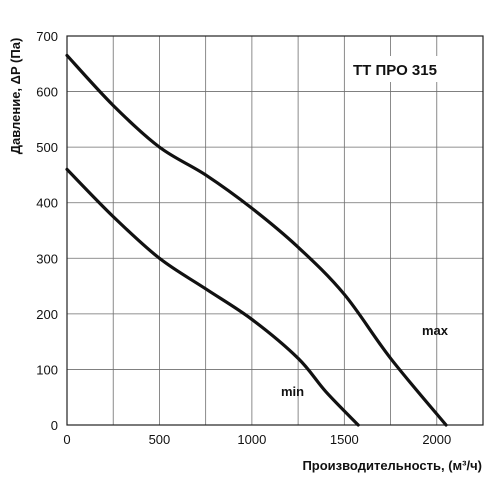  What do you see at coordinates (47, 314) in the screenshot?
I see `y-tick-label: 200` at bounding box center [47, 314].